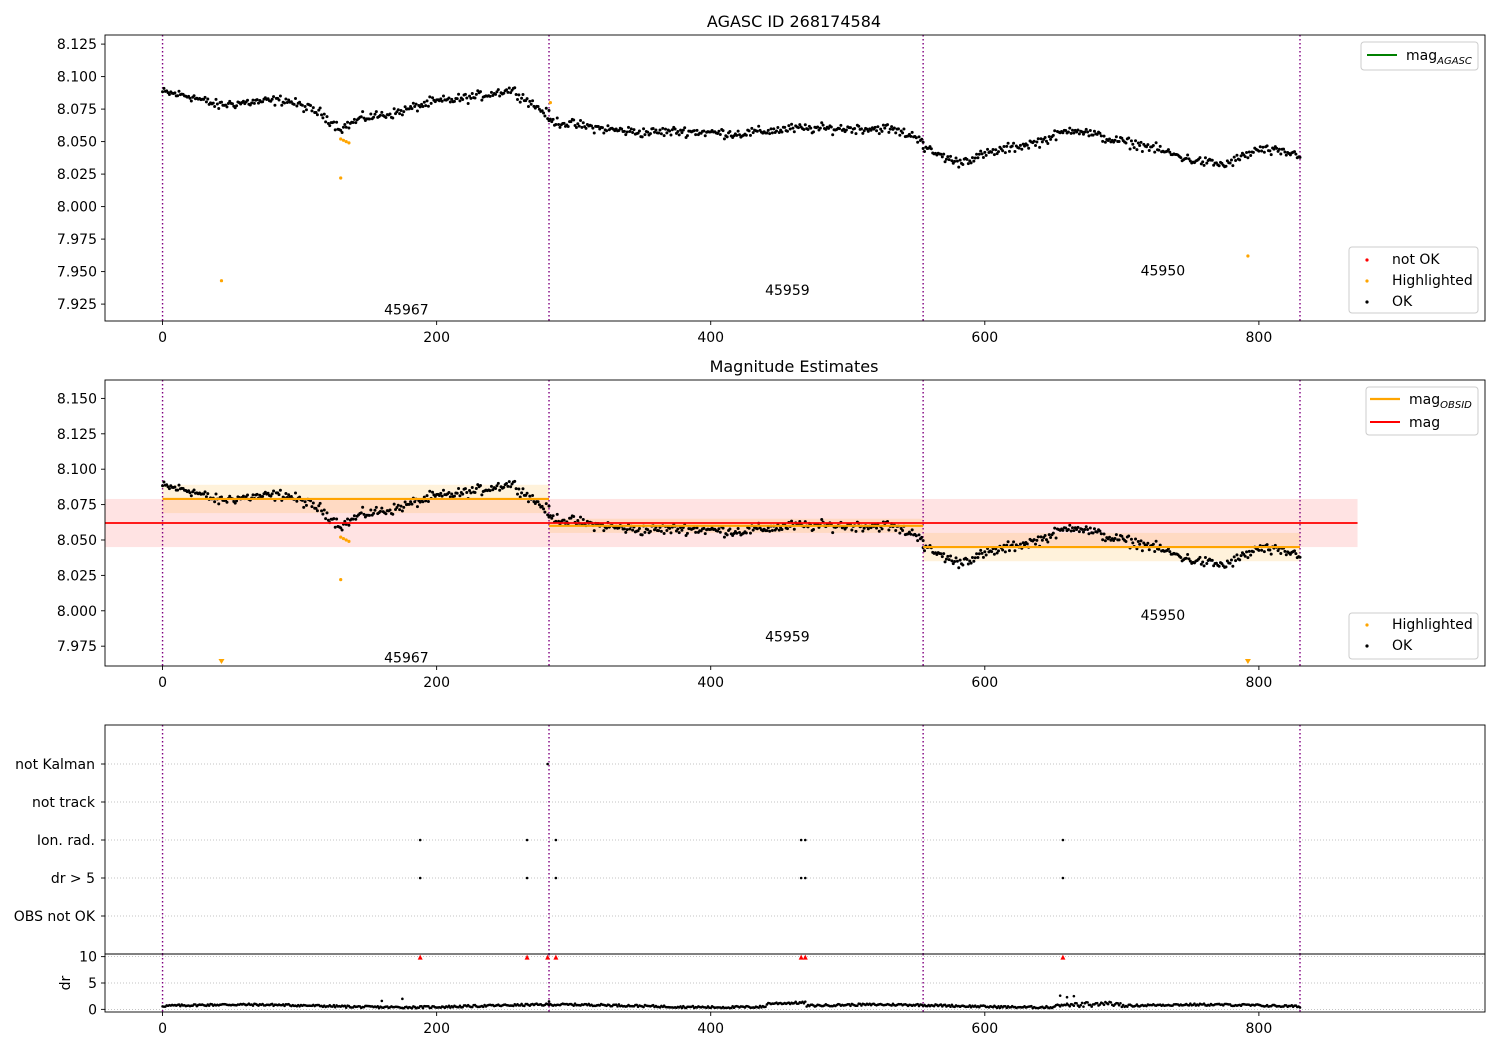 The width and height of the screenshot is (1500, 1050). Describe the element at coordinates (1163, 271) in the screenshot. I see `obs-label: 45950` at that location.